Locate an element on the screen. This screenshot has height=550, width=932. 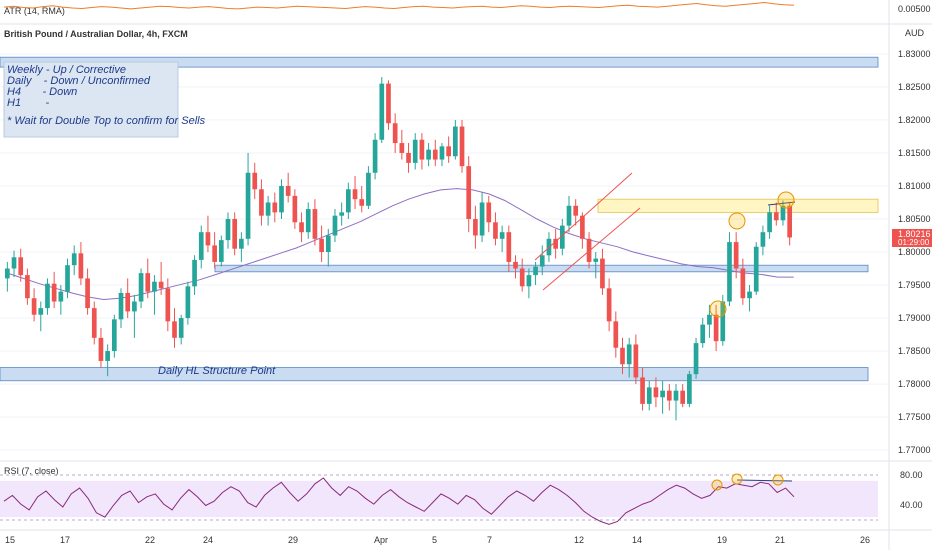
structure-zone-label: Daily HL Structure Point is located at coordinates (217, 371).